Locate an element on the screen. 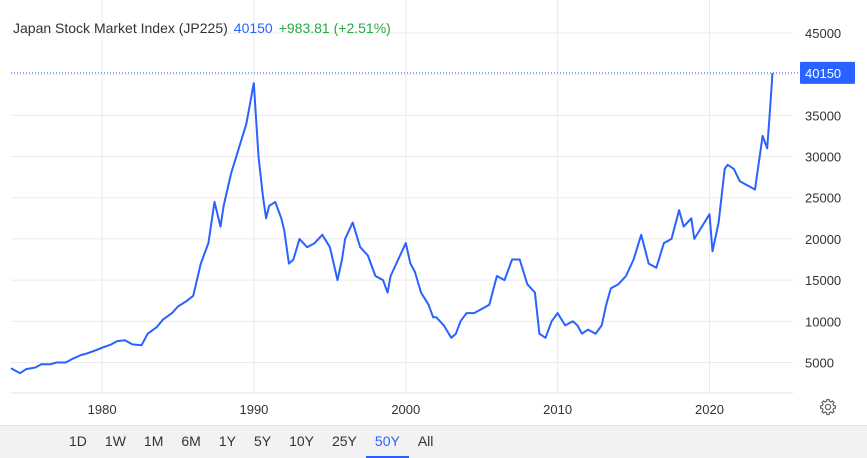  range-button-25y: 25Y is located at coordinates (344, 440).